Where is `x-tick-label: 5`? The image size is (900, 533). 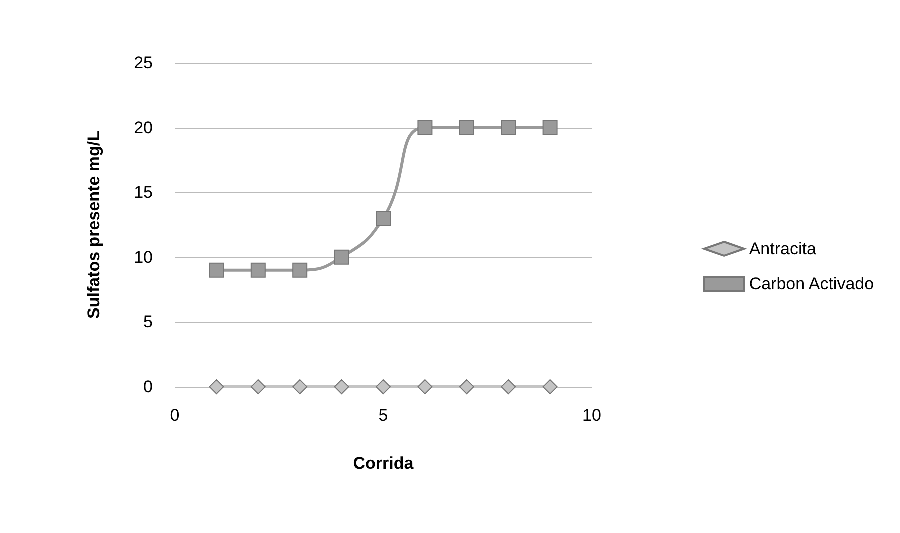
x-tick-label: 5 is located at coordinates (383, 415).